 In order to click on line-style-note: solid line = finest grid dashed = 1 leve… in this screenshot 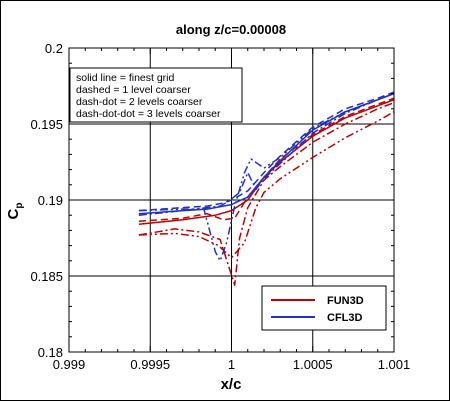, I will do `click(156, 95)`.